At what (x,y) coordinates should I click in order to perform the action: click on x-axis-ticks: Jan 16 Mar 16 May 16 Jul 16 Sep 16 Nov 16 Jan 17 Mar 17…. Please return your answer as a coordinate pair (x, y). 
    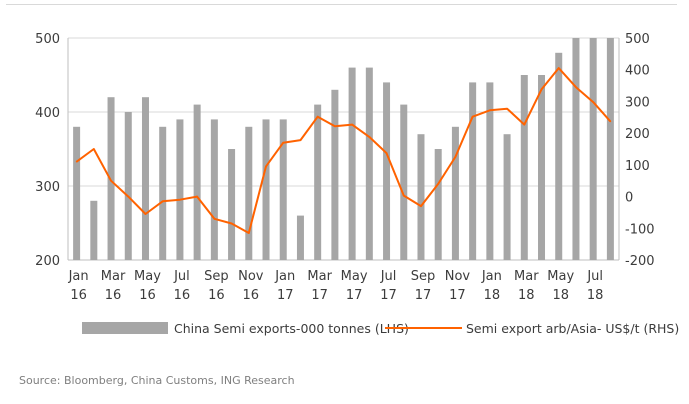
    Looking at the image, I should click on (336, 286).